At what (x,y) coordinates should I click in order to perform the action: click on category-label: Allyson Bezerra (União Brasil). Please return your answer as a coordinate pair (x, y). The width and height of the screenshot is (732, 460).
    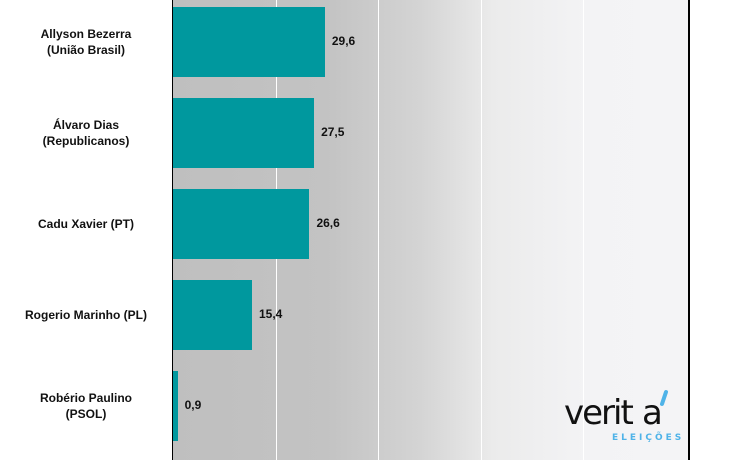
    Looking at the image, I should click on (86, 42).